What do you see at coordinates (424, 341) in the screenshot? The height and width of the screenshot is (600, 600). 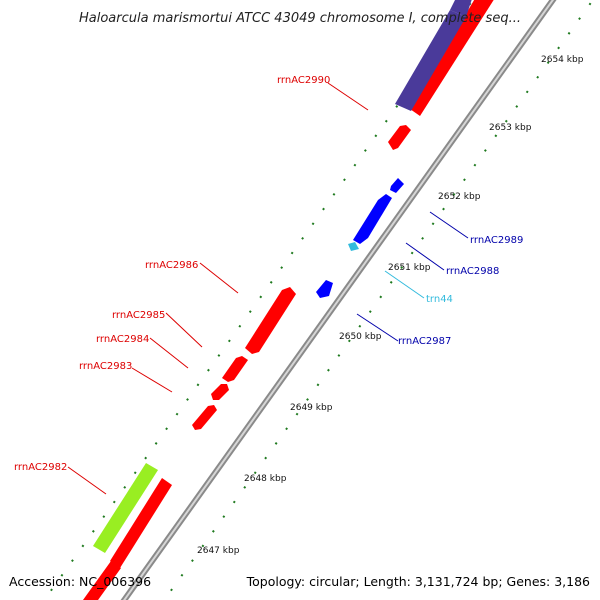 I see `feature-label-rrnAC2987: rrnAC2987` at bounding box center [424, 341].